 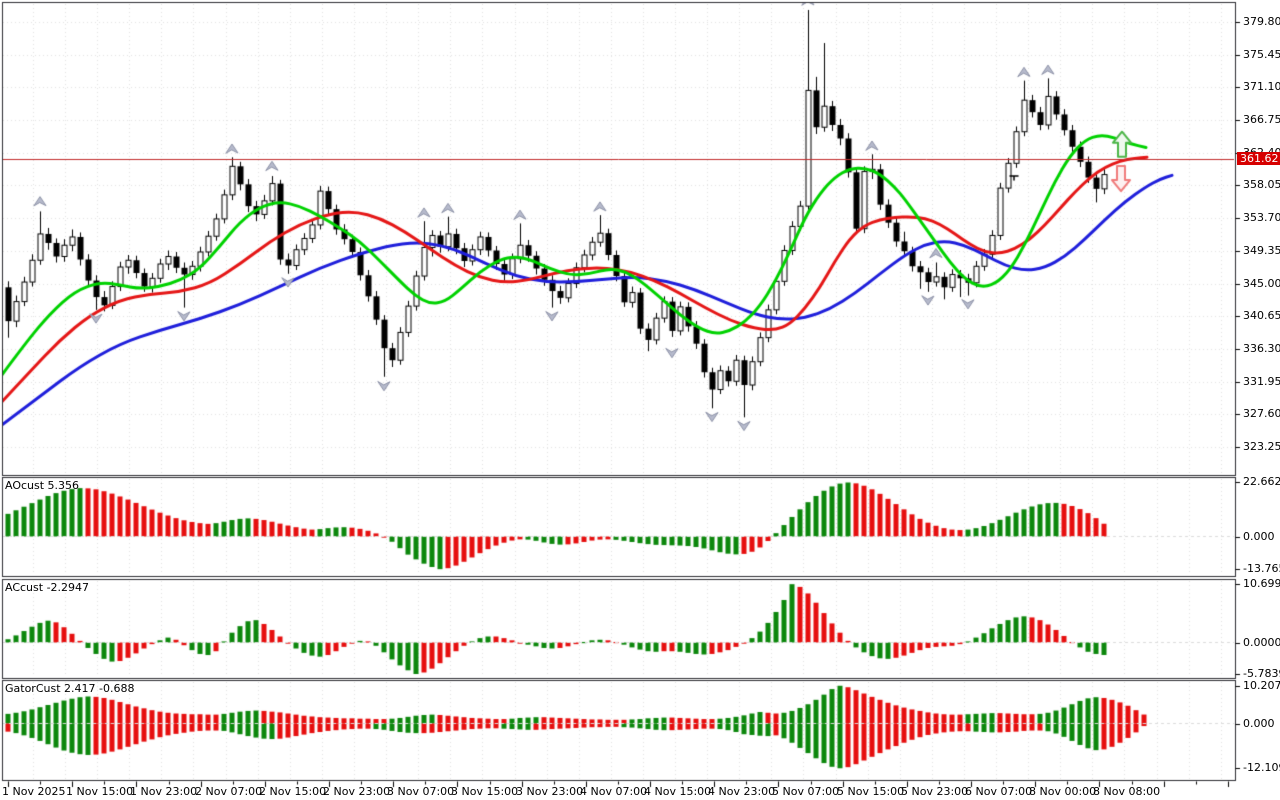 What do you see at coordinates (47, 587) in the screenshot?
I see `indicator-label-ac: ACcust -2.2947` at bounding box center [47, 587].